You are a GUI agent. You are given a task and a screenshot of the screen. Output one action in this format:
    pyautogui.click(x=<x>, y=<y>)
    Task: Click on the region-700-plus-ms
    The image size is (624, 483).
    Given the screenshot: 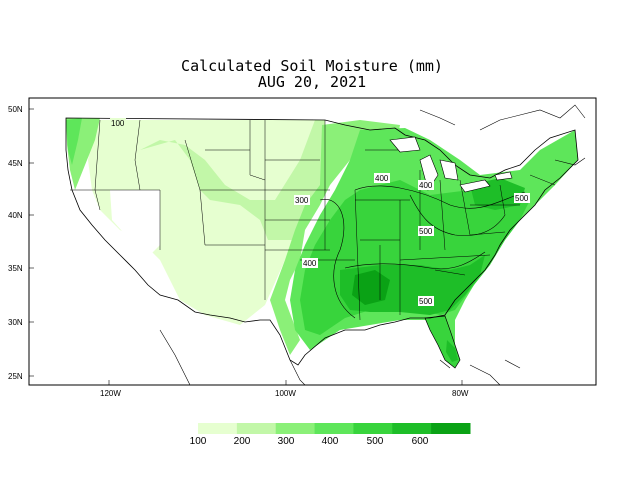 What is the action you would take?
    pyautogui.click(x=371, y=287)
    